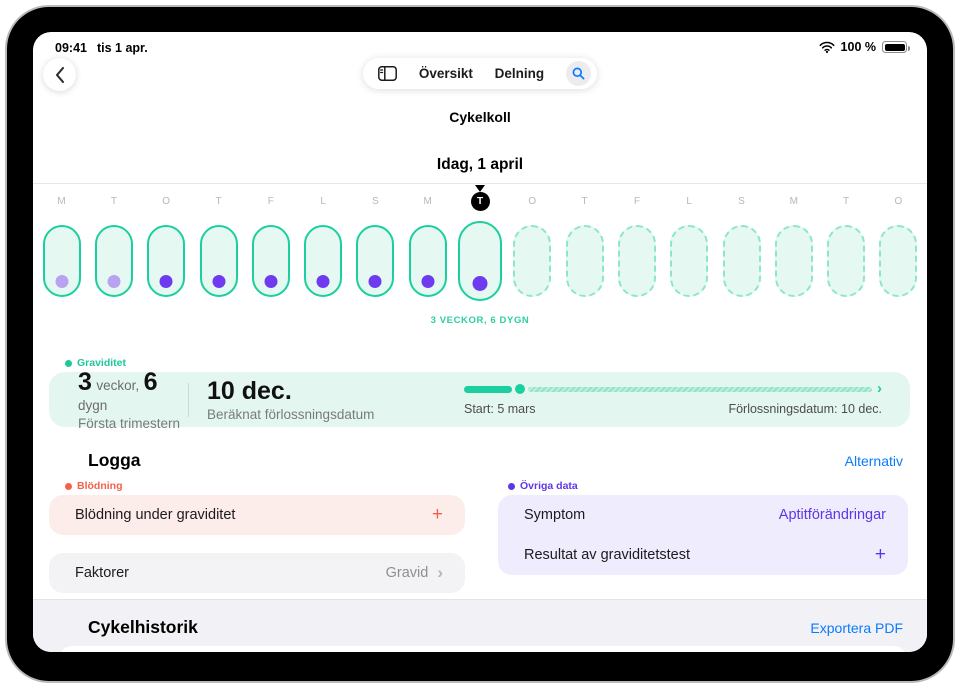 The width and height of the screenshot is (960, 689). I want to click on factors-row: Faktorer Gravid ›, so click(257, 573).